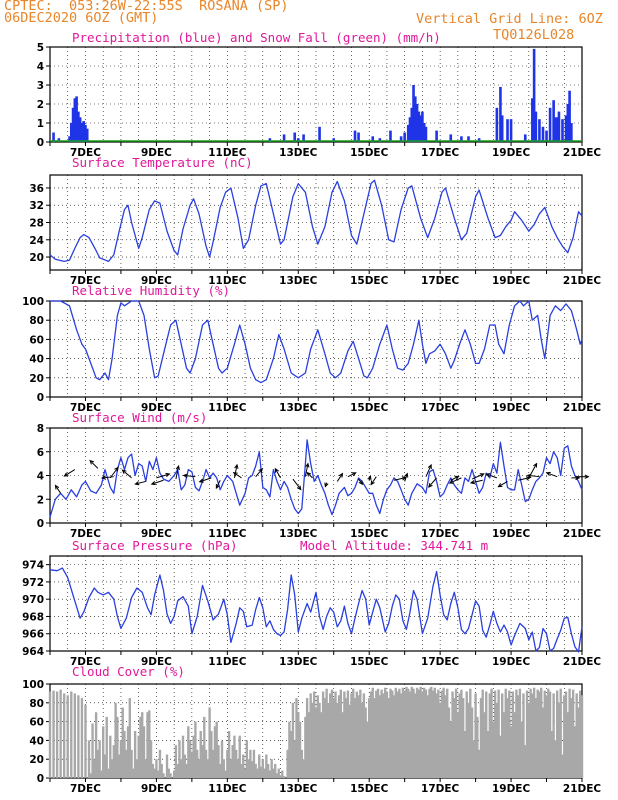 The image size is (618, 800). I want to click on y-tick-label: 24, so click(36, 241).